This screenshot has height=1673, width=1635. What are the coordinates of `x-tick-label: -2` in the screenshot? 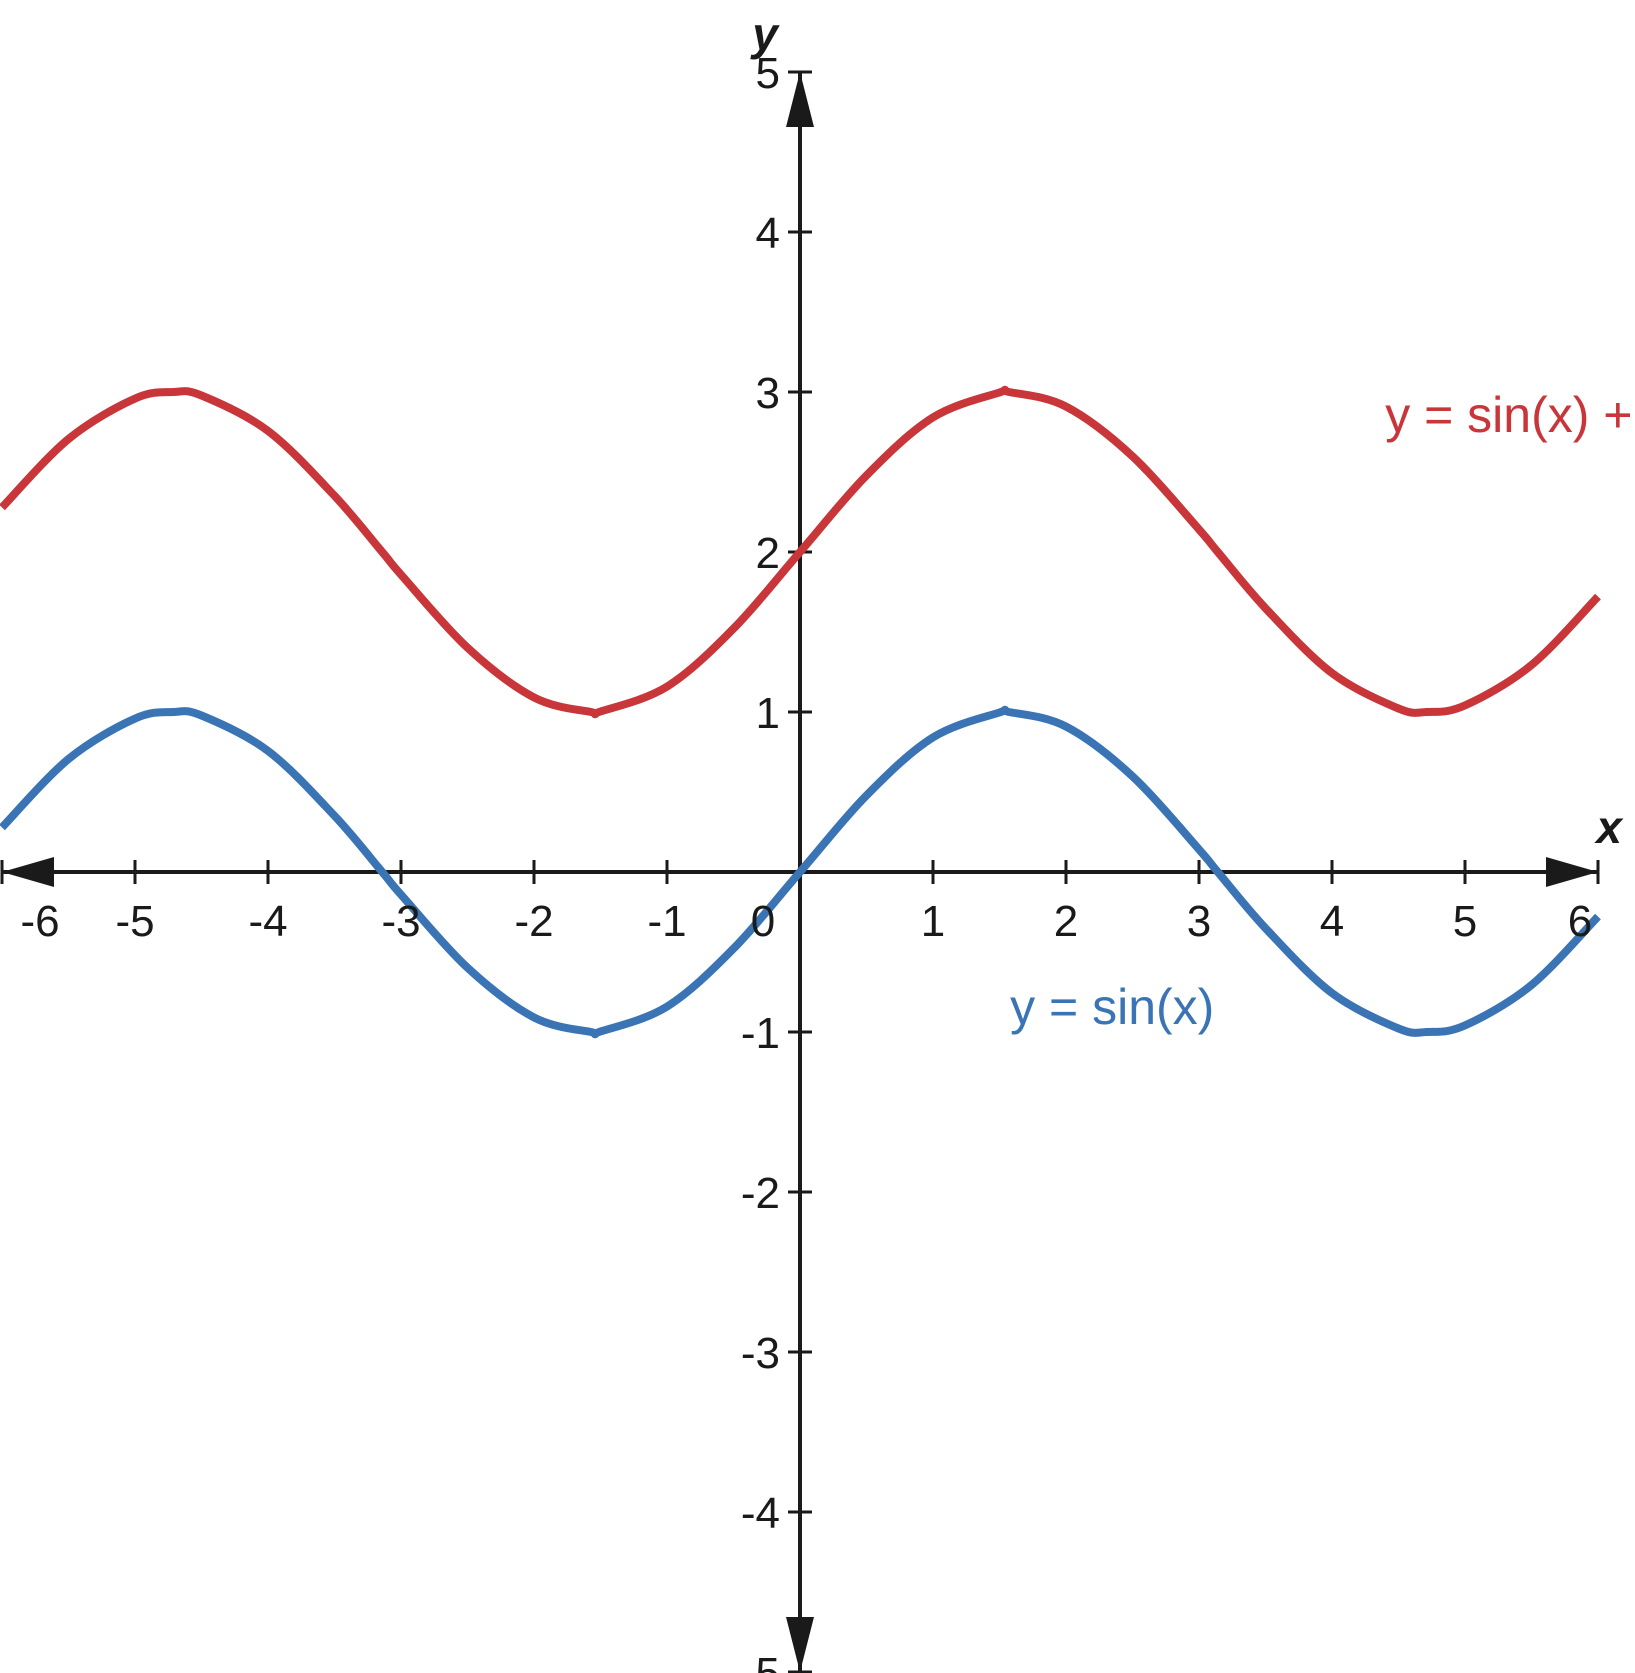 It's located at (533, 921).